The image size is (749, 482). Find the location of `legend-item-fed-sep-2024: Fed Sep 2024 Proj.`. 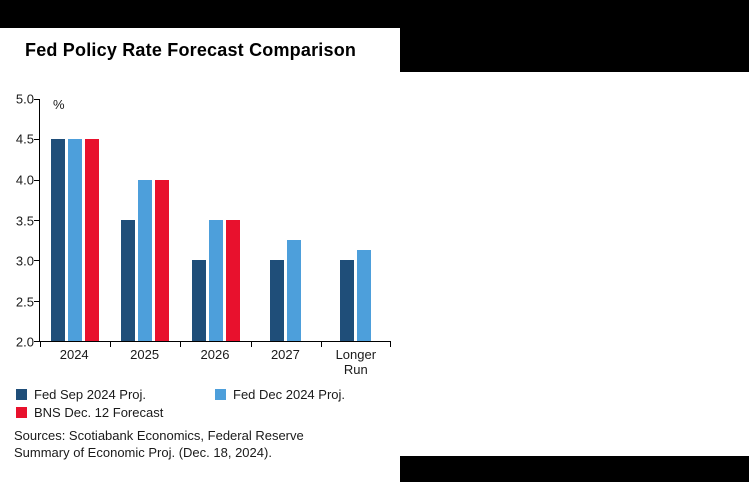

legend-item-fed-sep-2024: Fed Sep 2024 Proj. is located at coordinates (115, 394).